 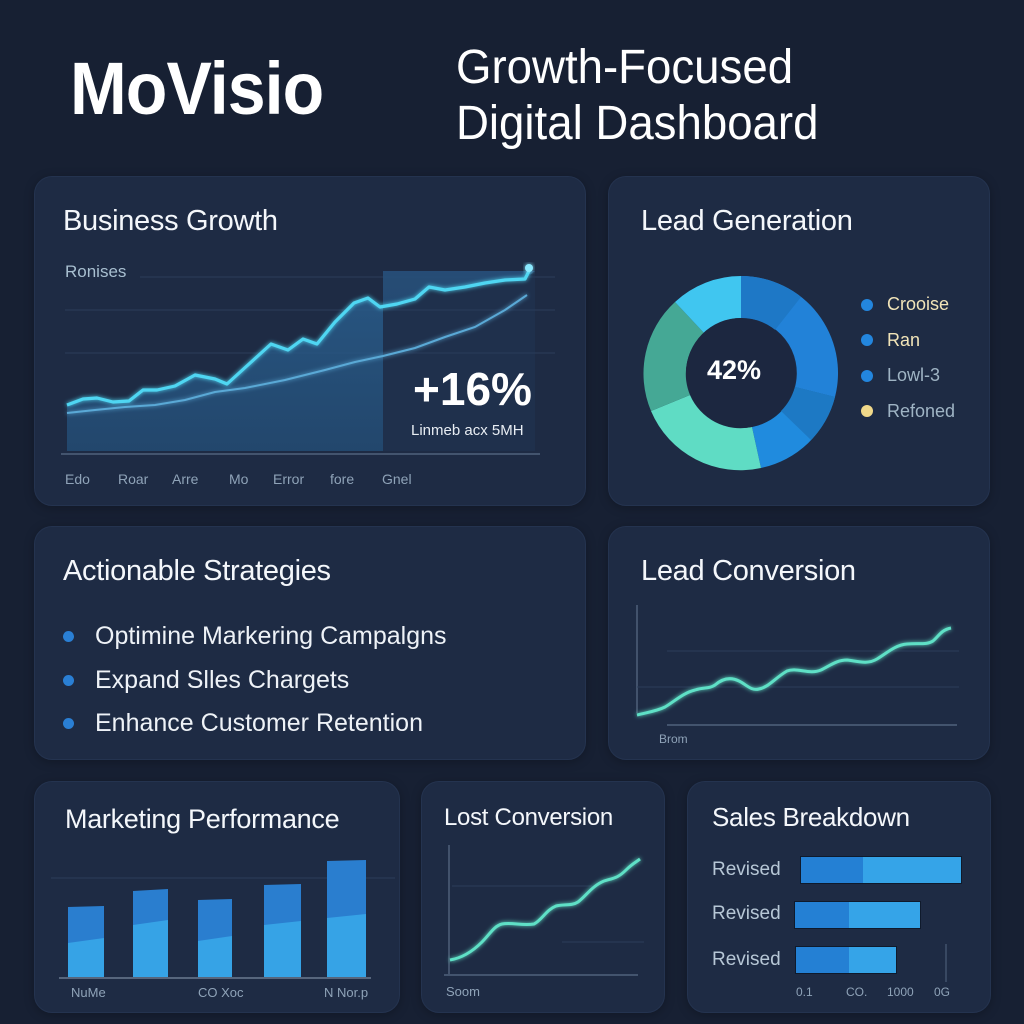 I want to click on lost-conversion-chart, so click(x=544, y=910).